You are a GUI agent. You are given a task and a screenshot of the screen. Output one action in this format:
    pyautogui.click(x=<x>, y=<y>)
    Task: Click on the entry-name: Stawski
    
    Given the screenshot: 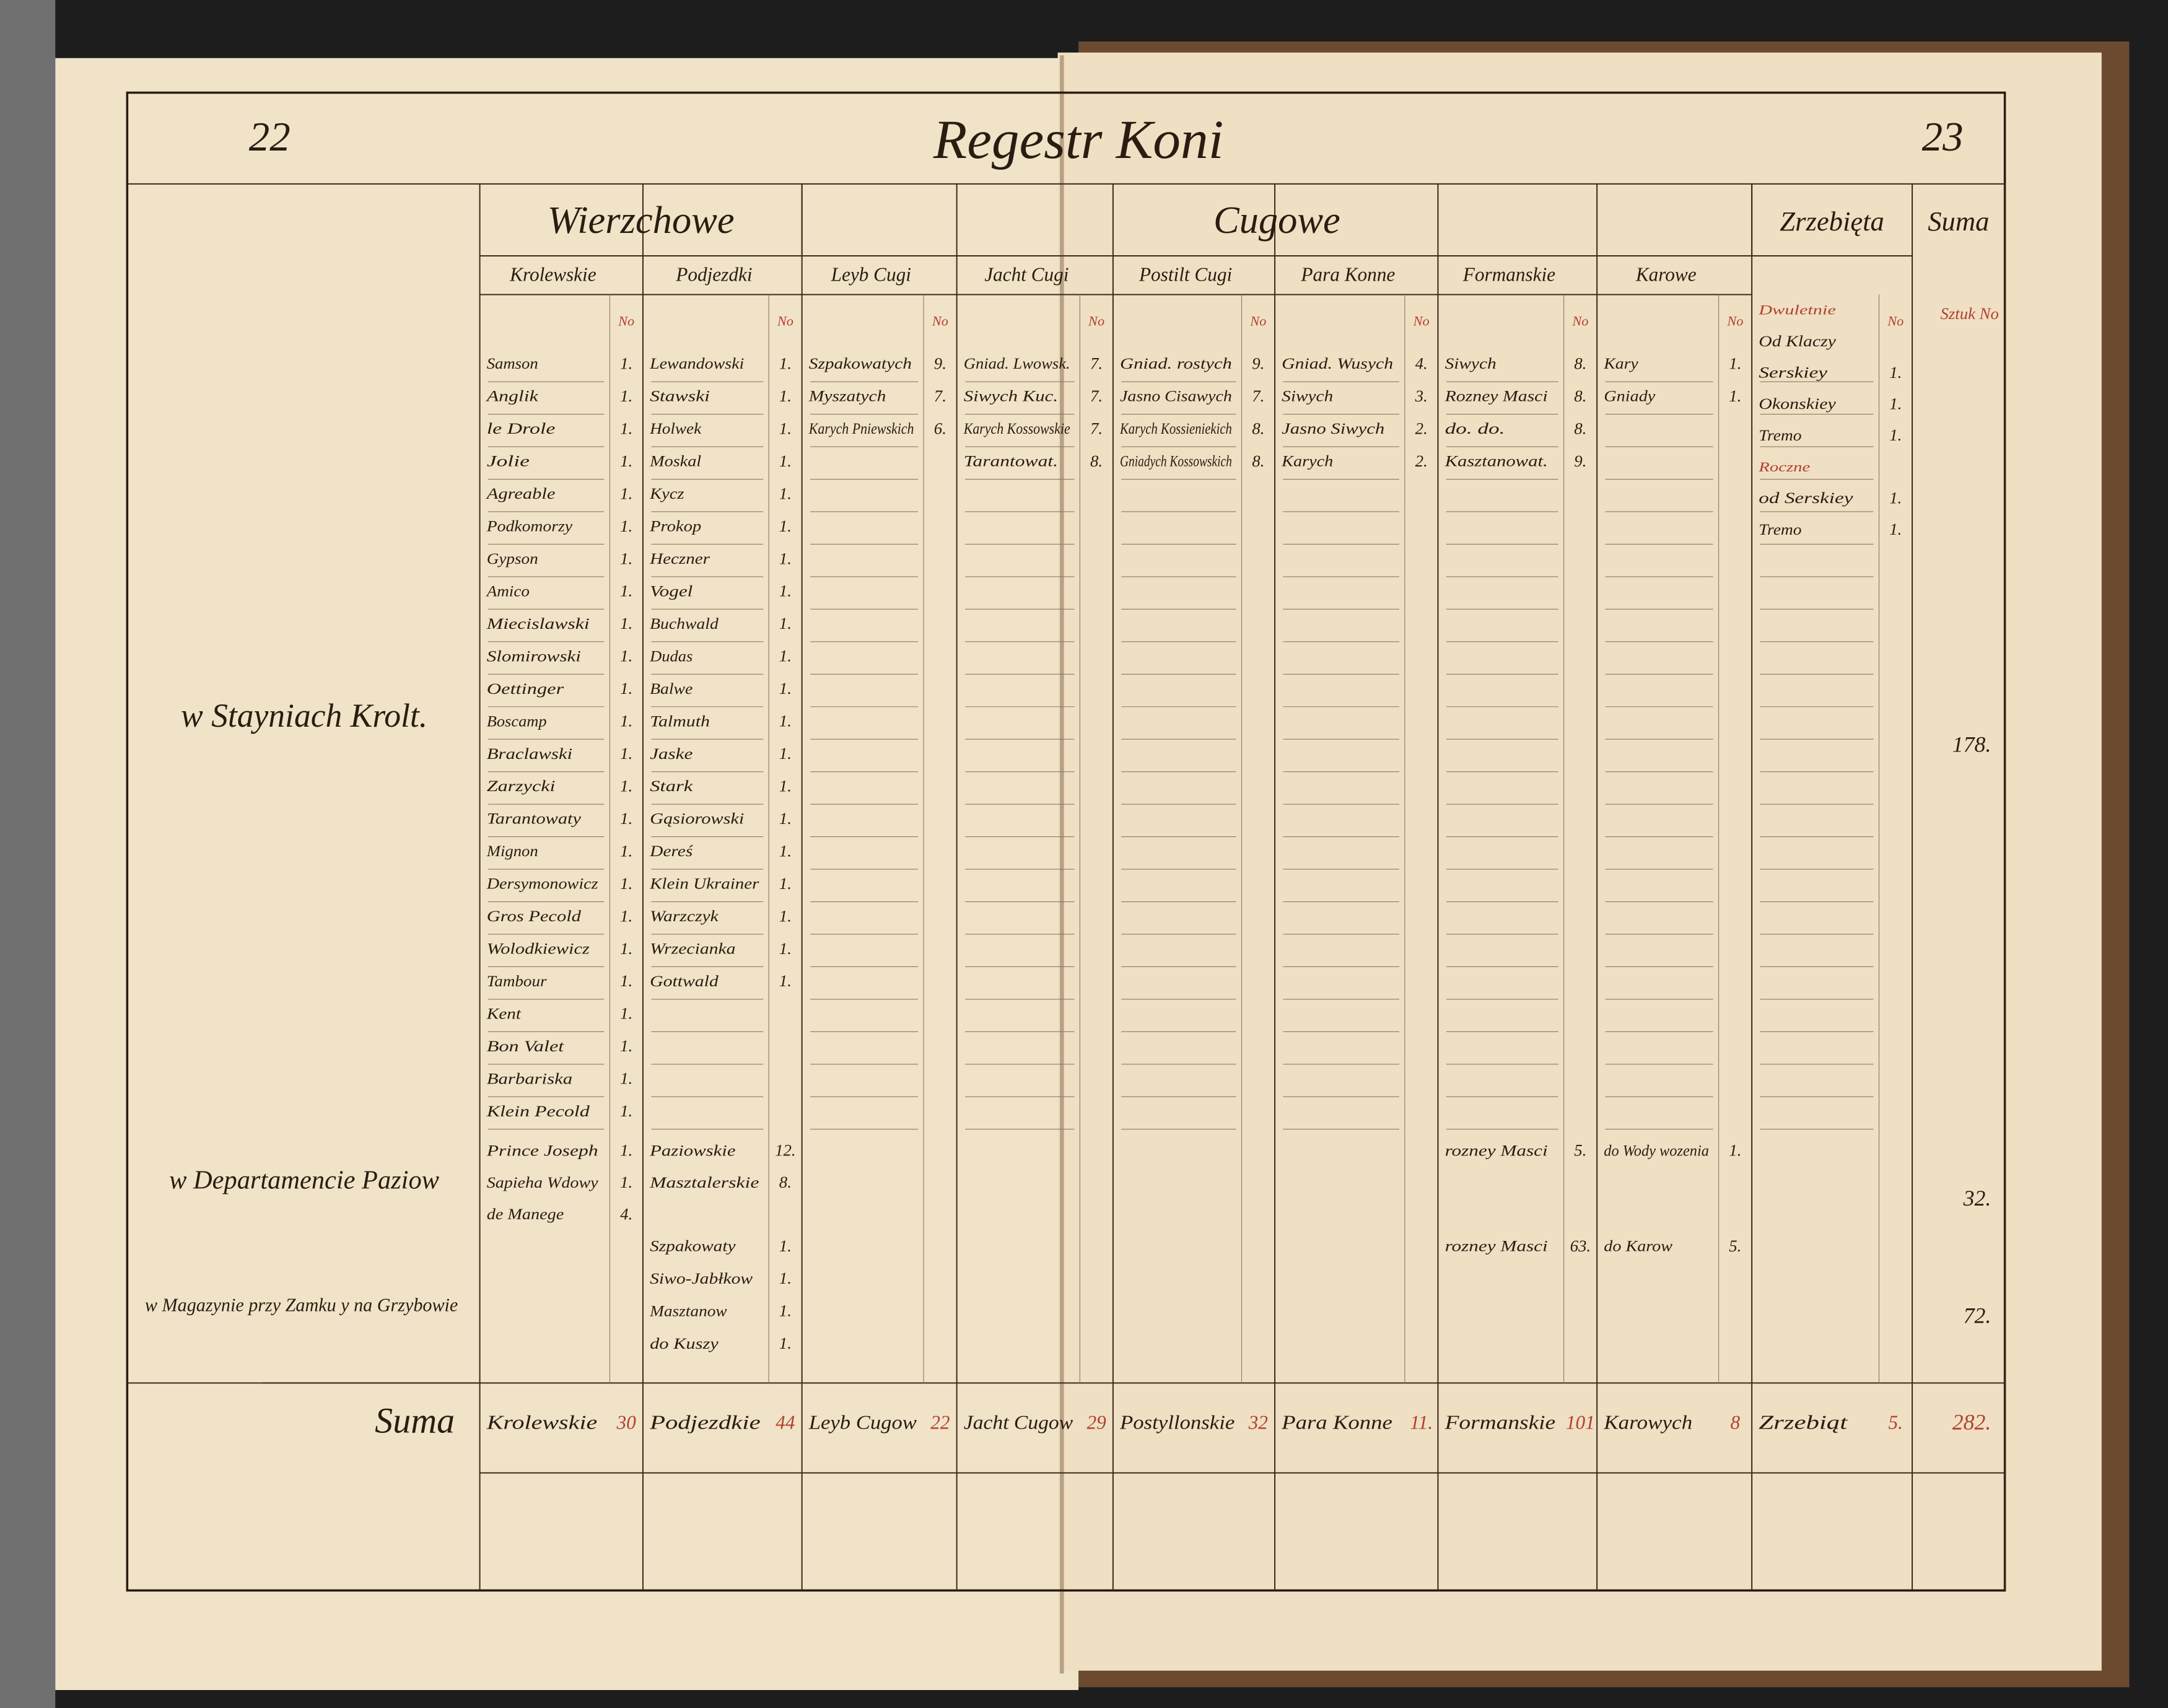 What is the action you would take?
    pyautogui.click(x=680, y=396)
    